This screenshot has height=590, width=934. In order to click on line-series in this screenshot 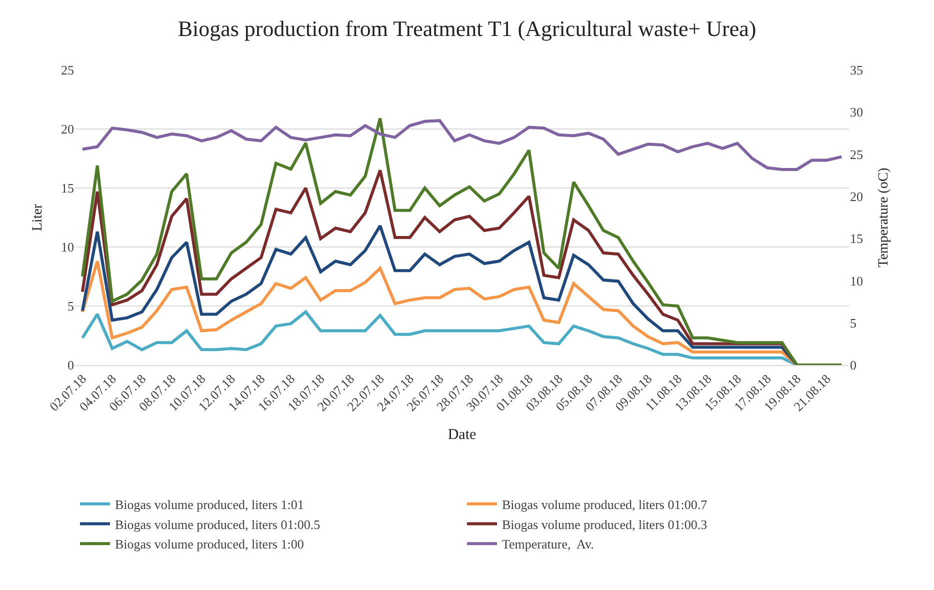, I will do `click(462, 145)`.